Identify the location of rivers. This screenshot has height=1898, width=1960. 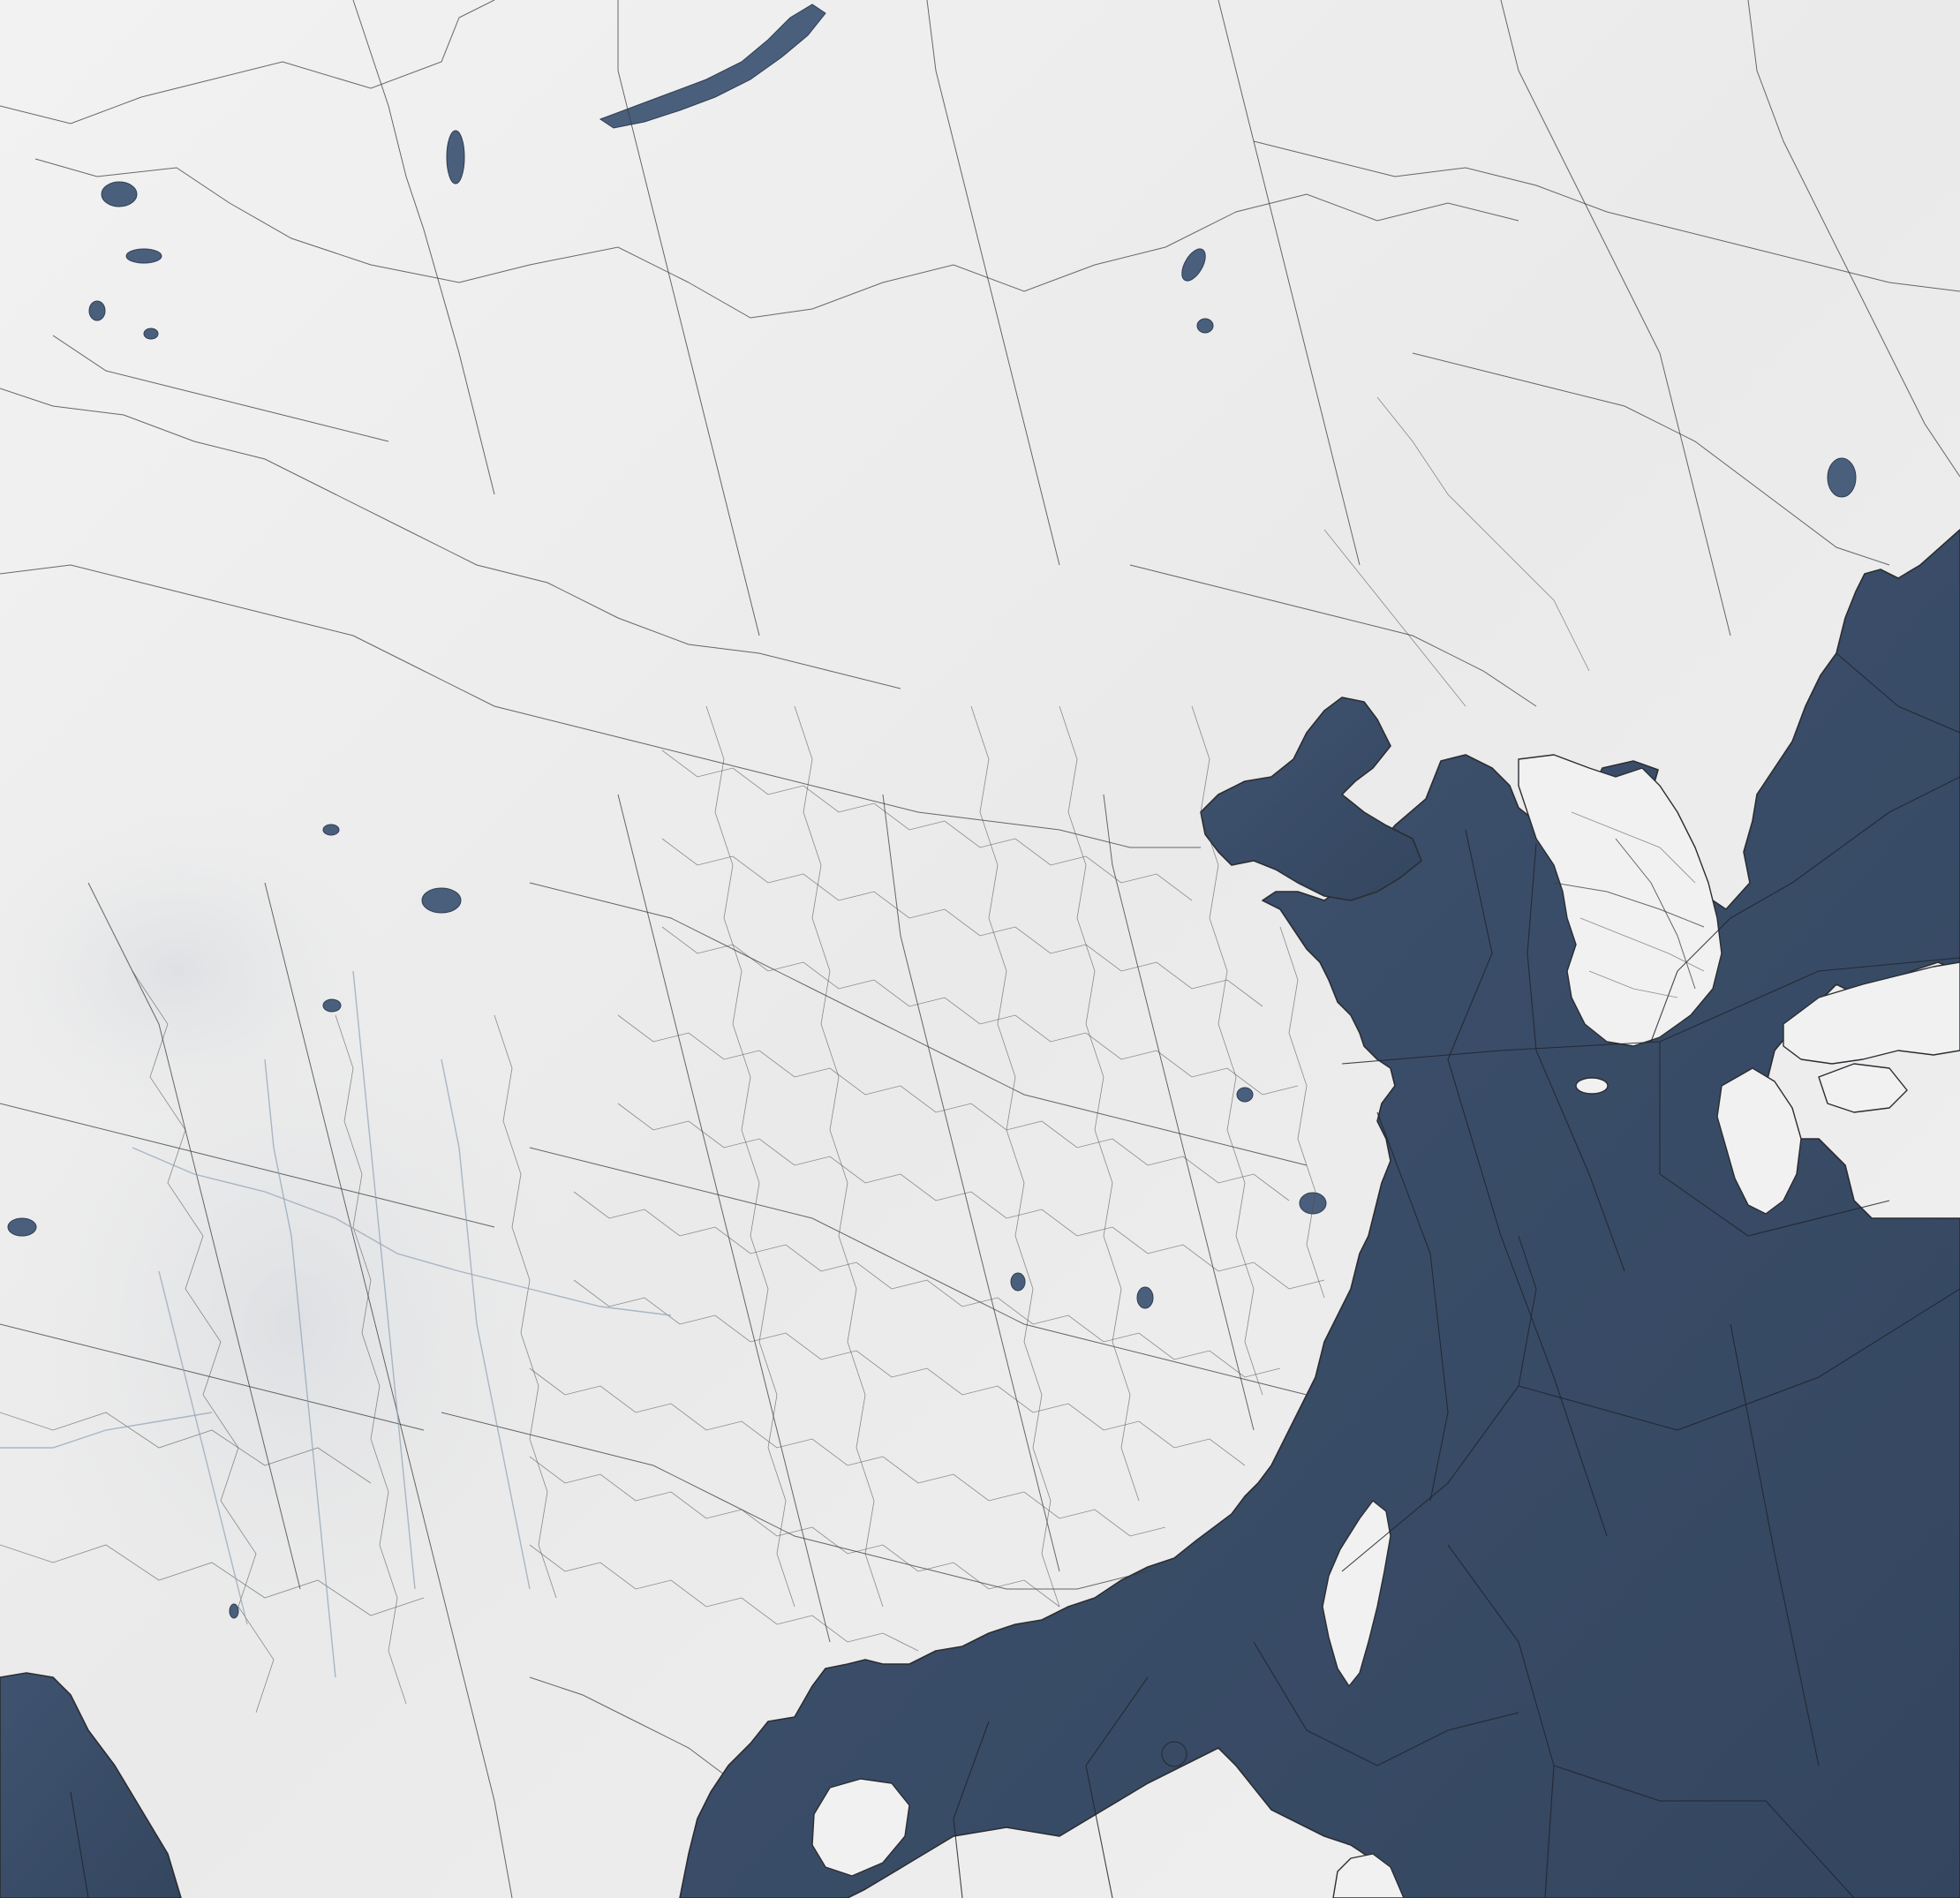
(336, 1324).